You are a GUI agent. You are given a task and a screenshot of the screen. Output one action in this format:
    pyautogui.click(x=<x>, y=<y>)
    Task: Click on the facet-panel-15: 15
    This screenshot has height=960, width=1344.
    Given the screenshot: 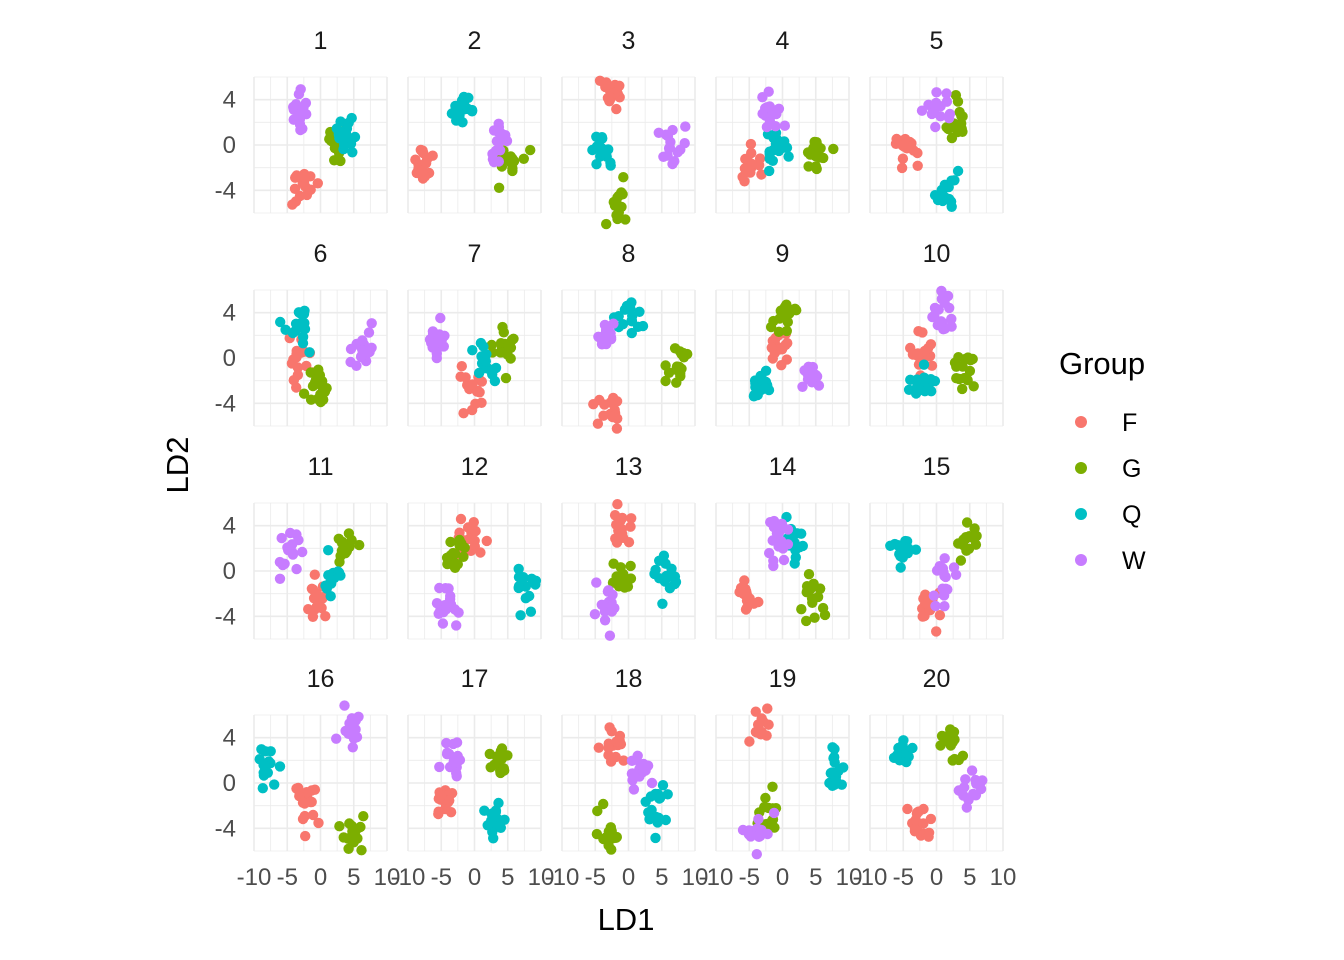 What is the action you would take?
    pyautogui.click(x=936, y=546)
    